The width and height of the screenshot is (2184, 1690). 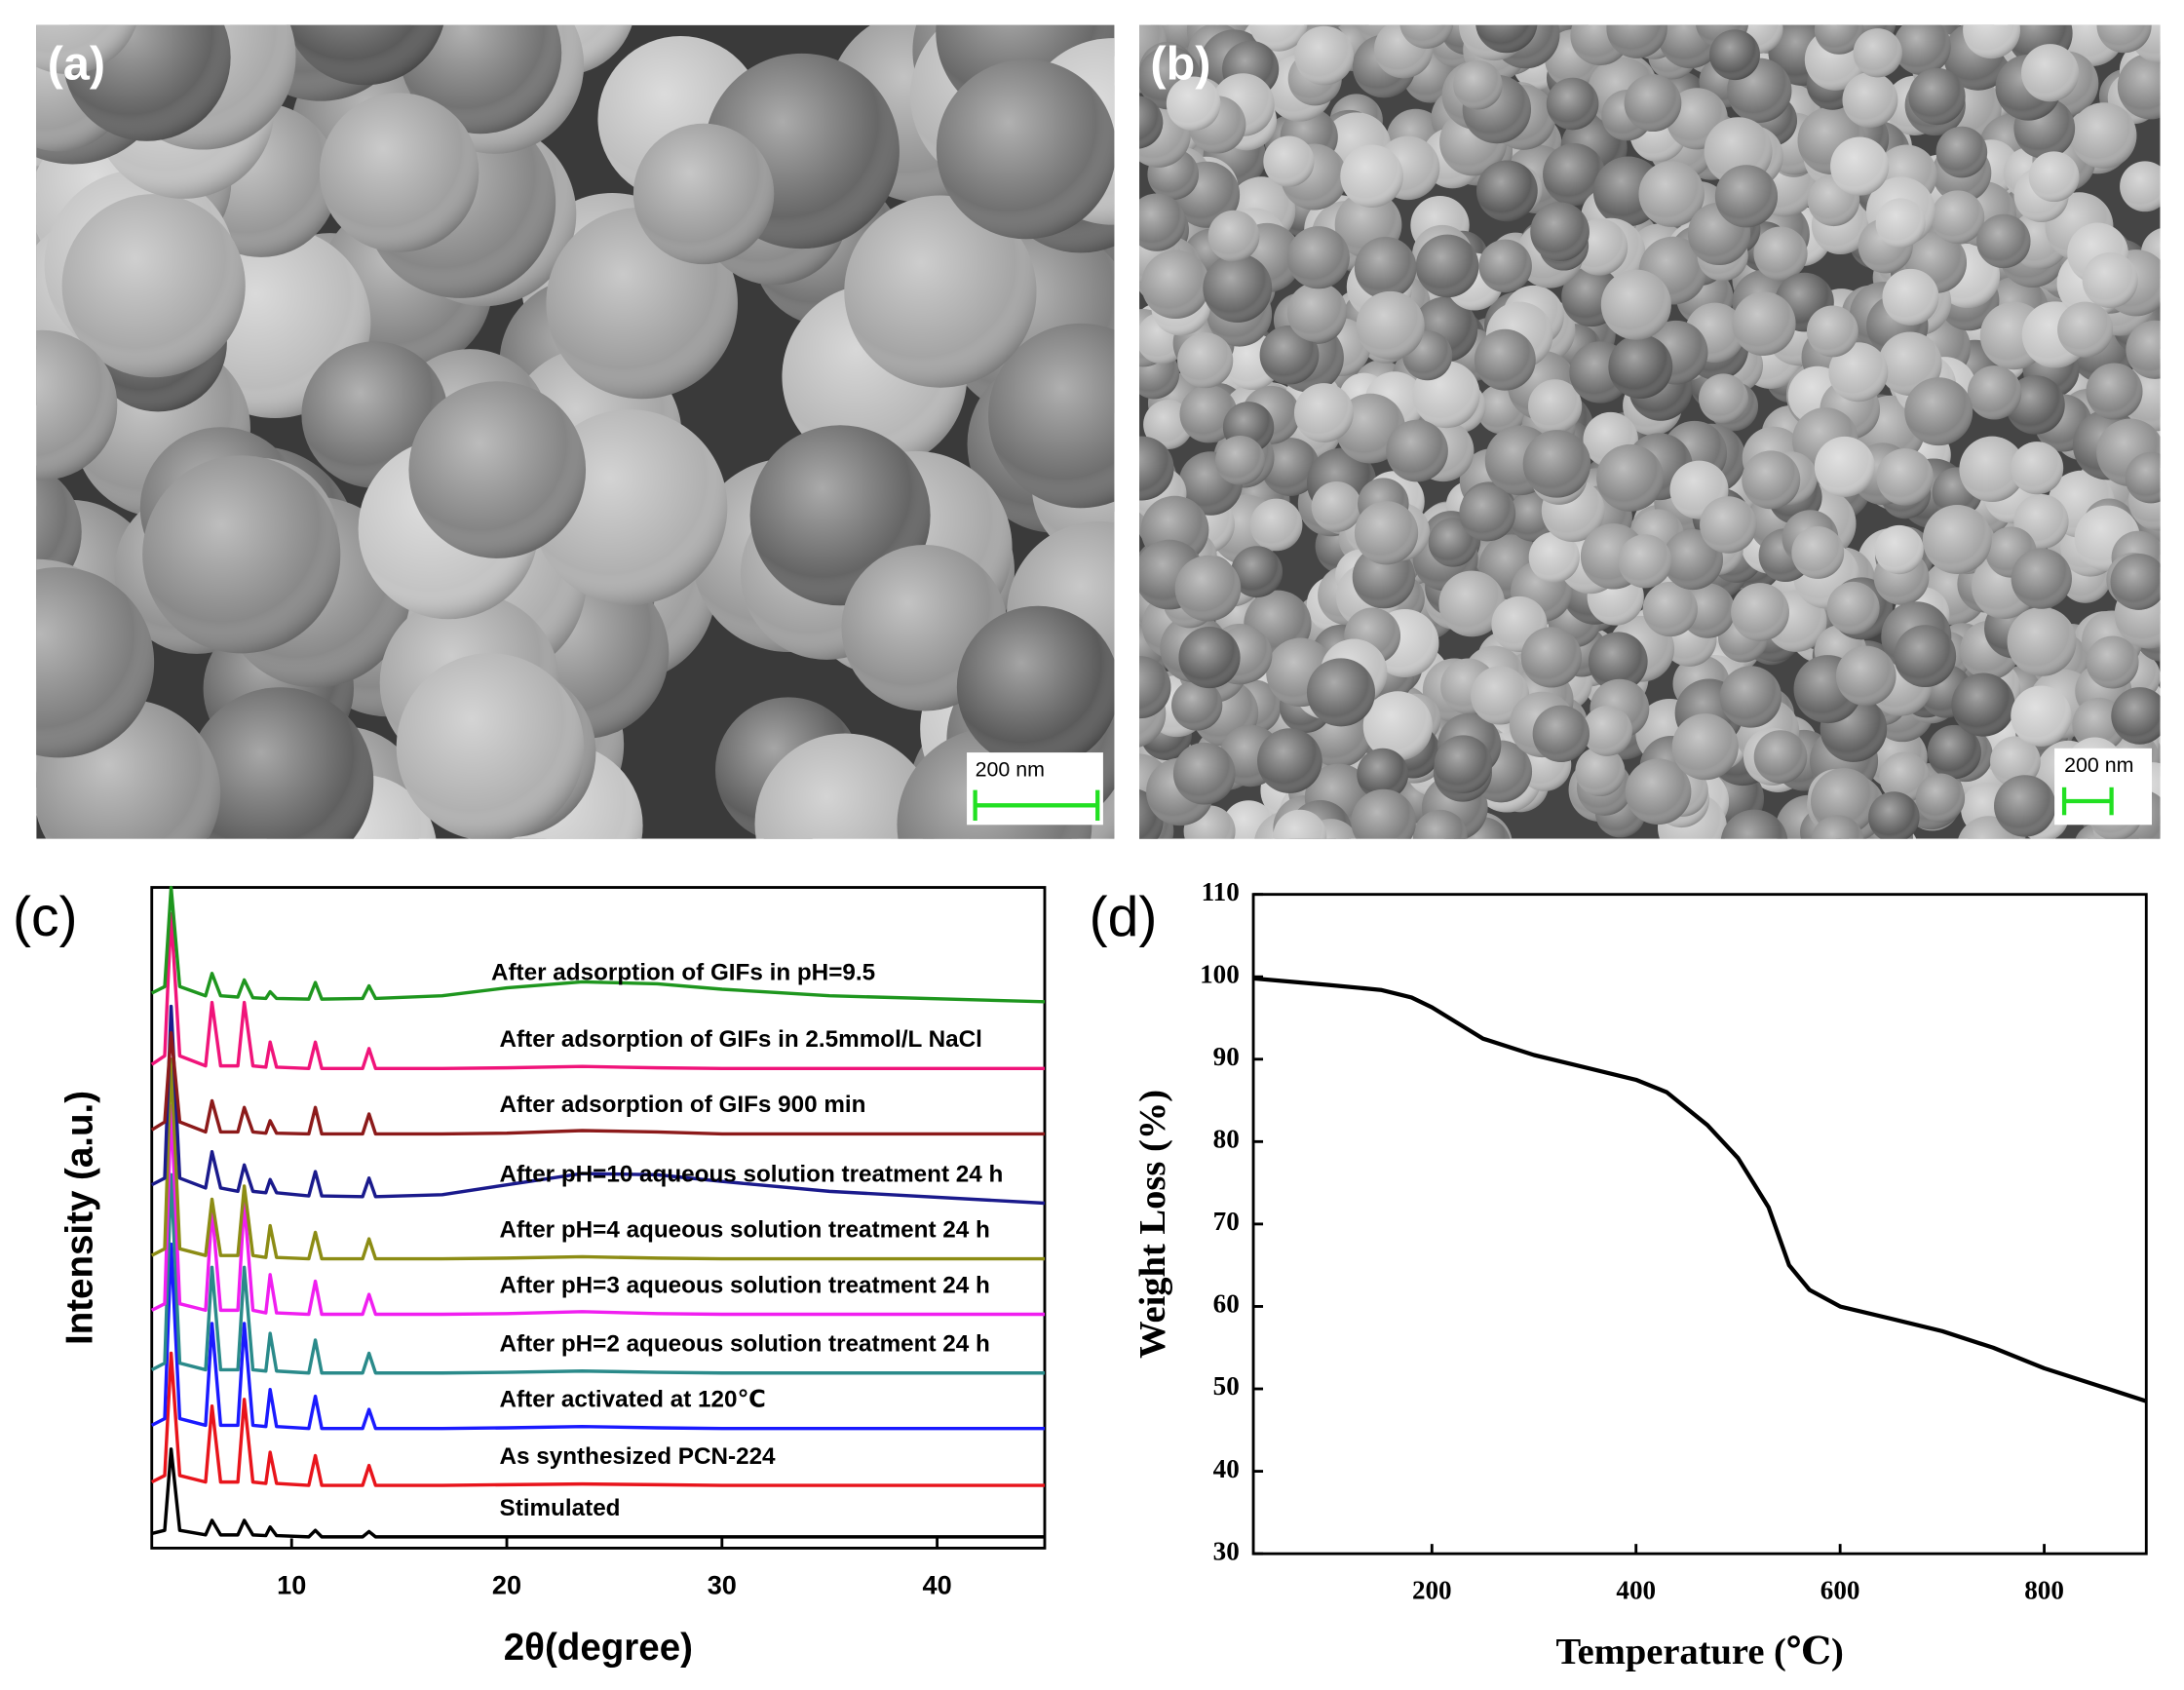 What do you see at coordinates (722, 1585) in the screenshot?
I see `x-tick-label: 30` at bounding box center [722, 1585].